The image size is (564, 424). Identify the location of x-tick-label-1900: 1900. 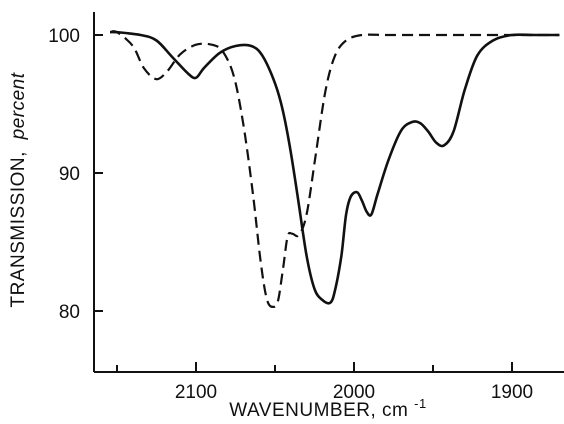
(512, 392).